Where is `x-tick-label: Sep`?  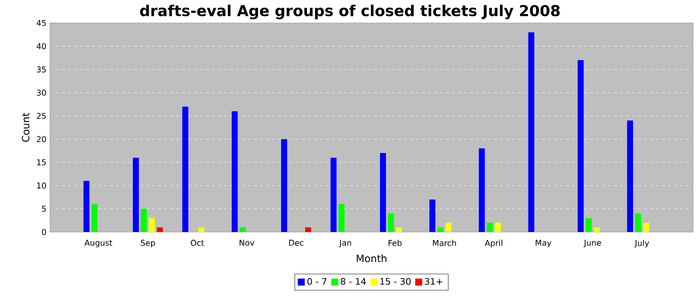
x-tick-label: Sep is located at coordinates (147, 244).